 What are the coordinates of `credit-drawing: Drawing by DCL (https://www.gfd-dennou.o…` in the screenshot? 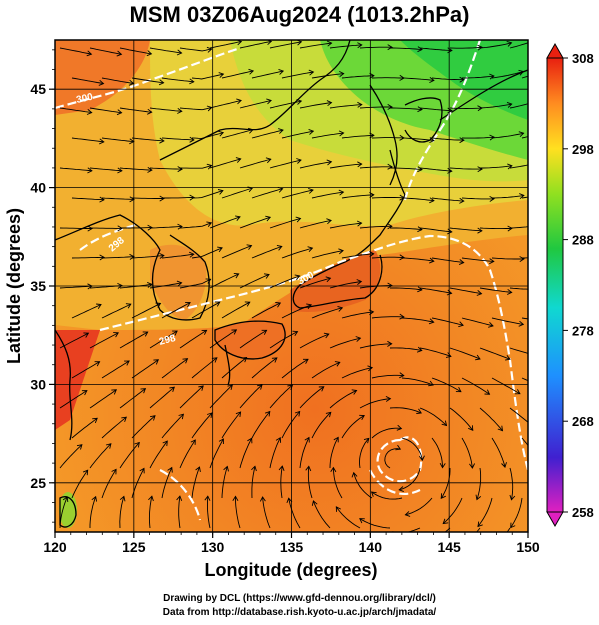 It's located at (299, 598).